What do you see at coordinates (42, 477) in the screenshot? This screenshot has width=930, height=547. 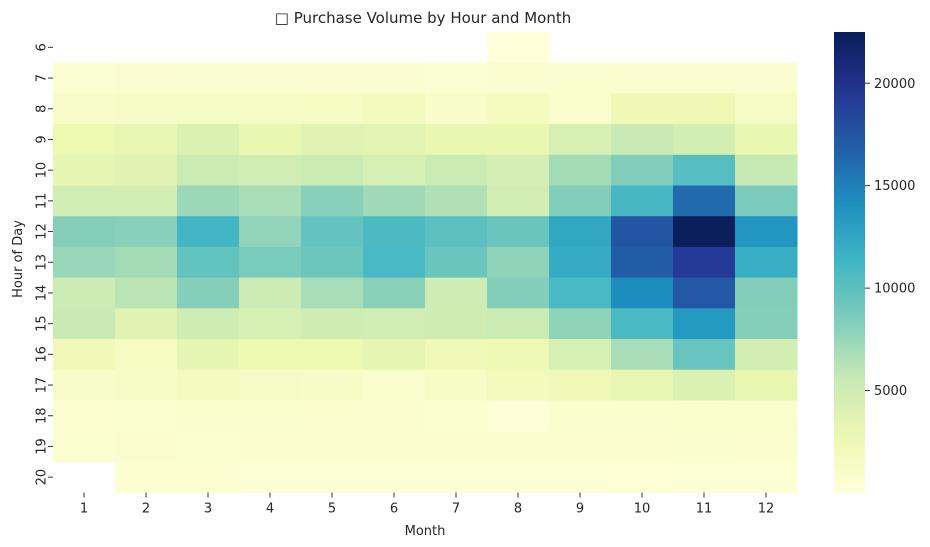 I see `y-tick-label: 20` at bounding box center [42, 477].